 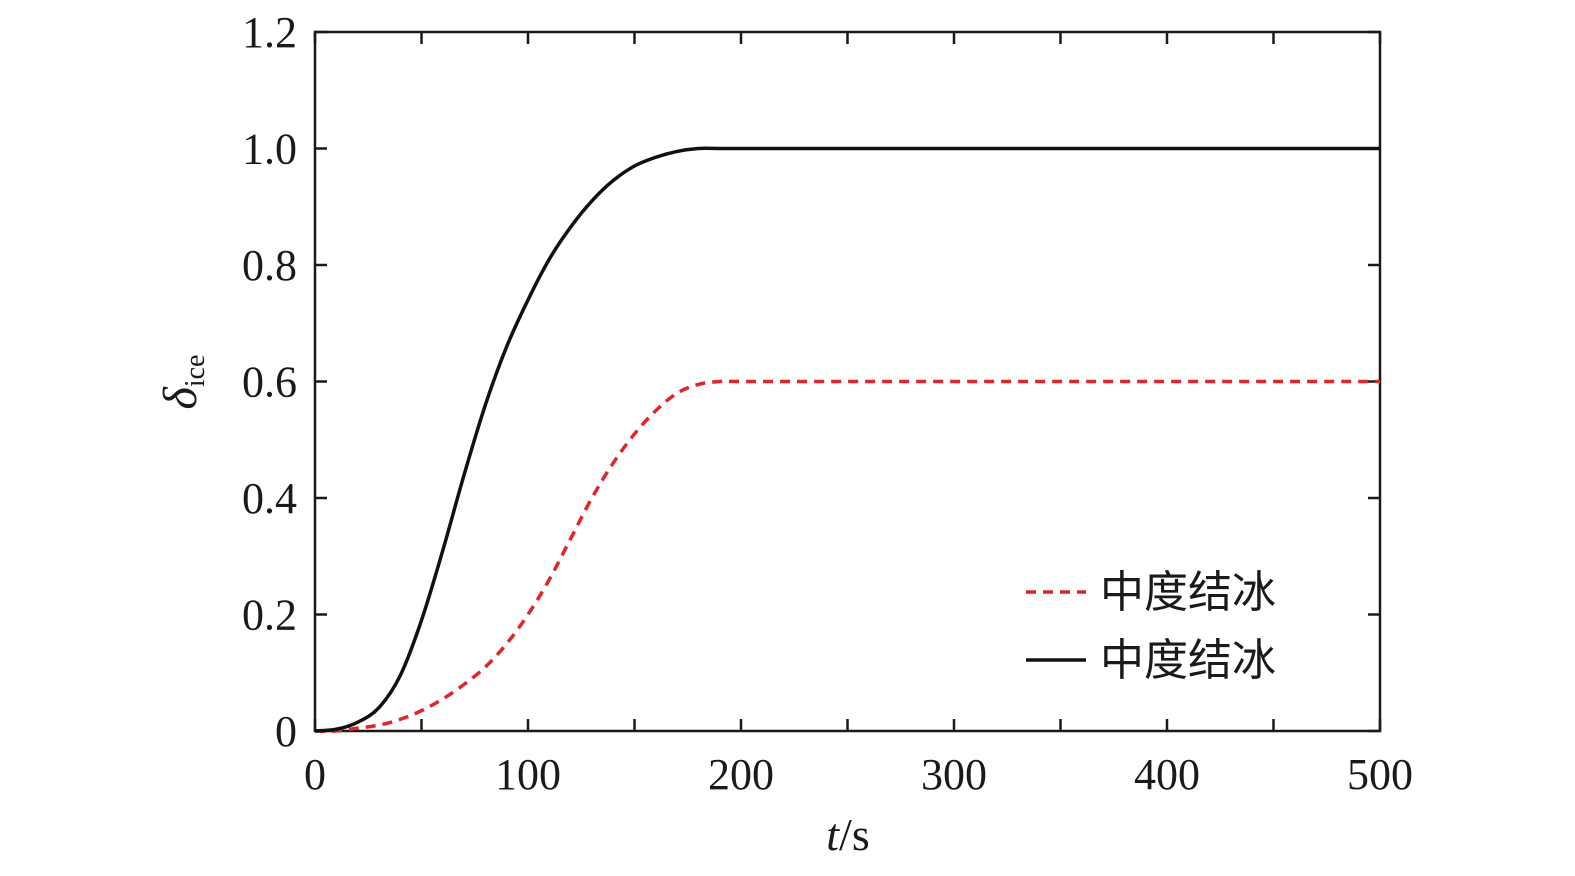 What do you see at coordinates (269, 498) in the screenshot?
I see `y-tick-label: 0.4` at bounding box center [269, 498].